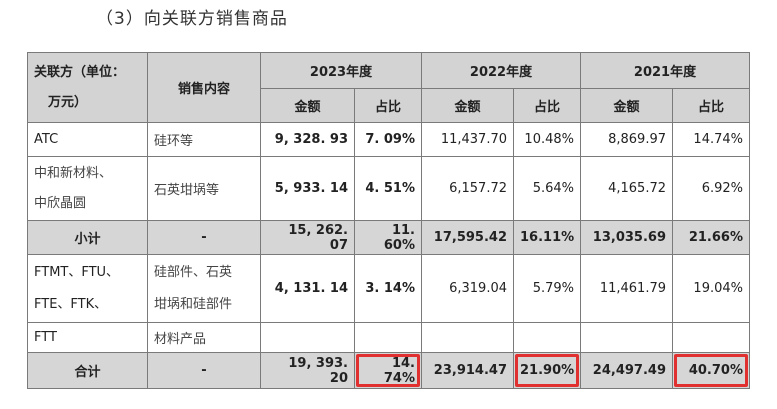  What do you see at coordinates (467, 288) in the screenshot?
I see `amount-2022: 6,319.04` at bounding box center [467, 288].